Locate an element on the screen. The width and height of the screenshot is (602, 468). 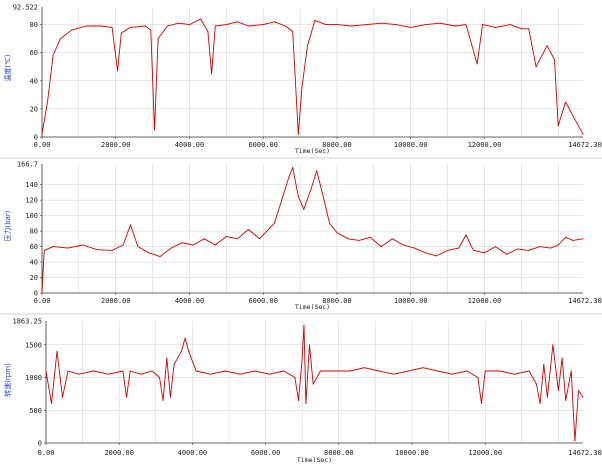
y-tick-label: 100 is located at coordinates (31, 216).